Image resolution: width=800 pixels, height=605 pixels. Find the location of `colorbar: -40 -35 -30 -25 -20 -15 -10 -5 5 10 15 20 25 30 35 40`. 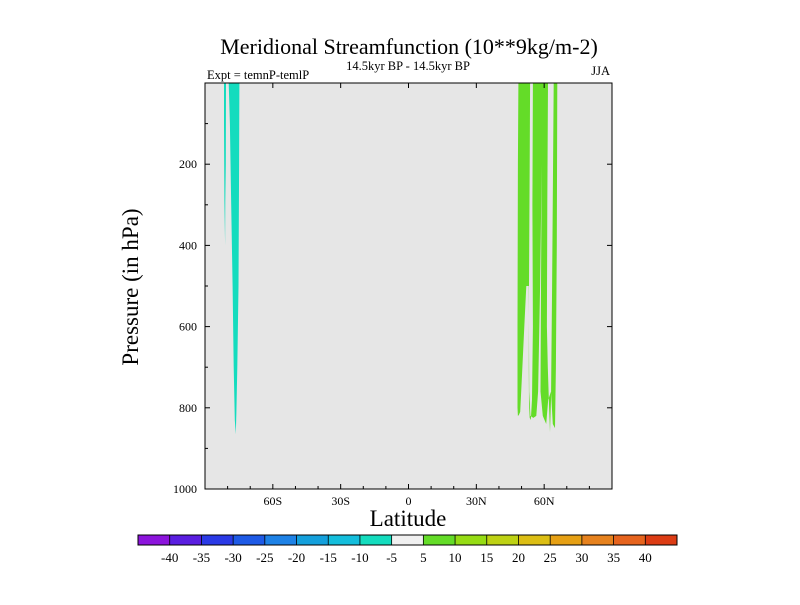

colorbar: -40 -35 -30 -25 -20 -15 -10 -5 5 10 15 20 25 30 35 40 is located at coordinates (407, 549).